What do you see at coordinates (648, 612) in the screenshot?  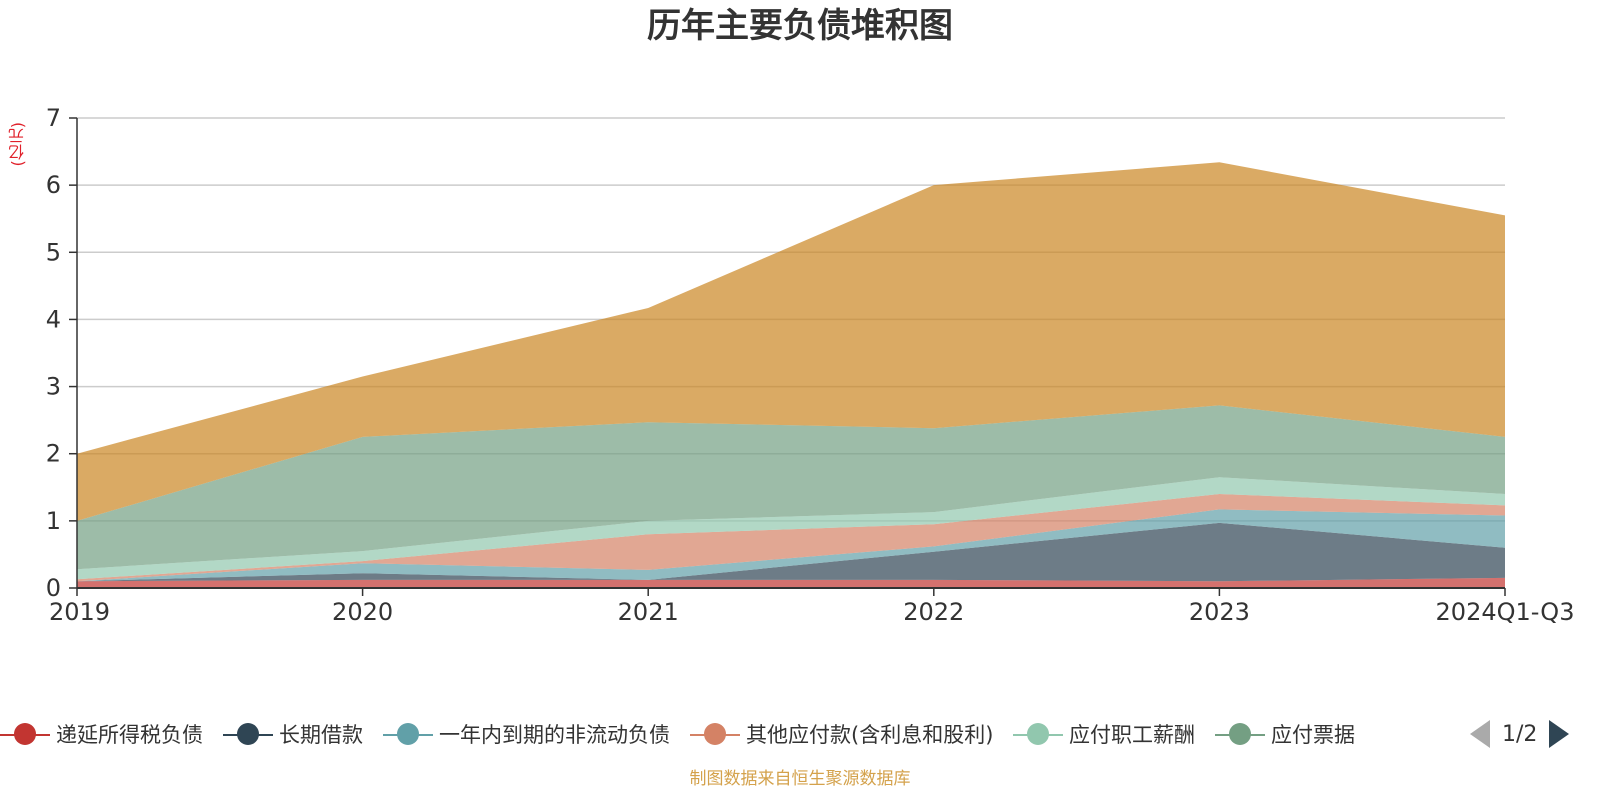 I see `x-tick-label: 2021` at bounding box center [648, 612].